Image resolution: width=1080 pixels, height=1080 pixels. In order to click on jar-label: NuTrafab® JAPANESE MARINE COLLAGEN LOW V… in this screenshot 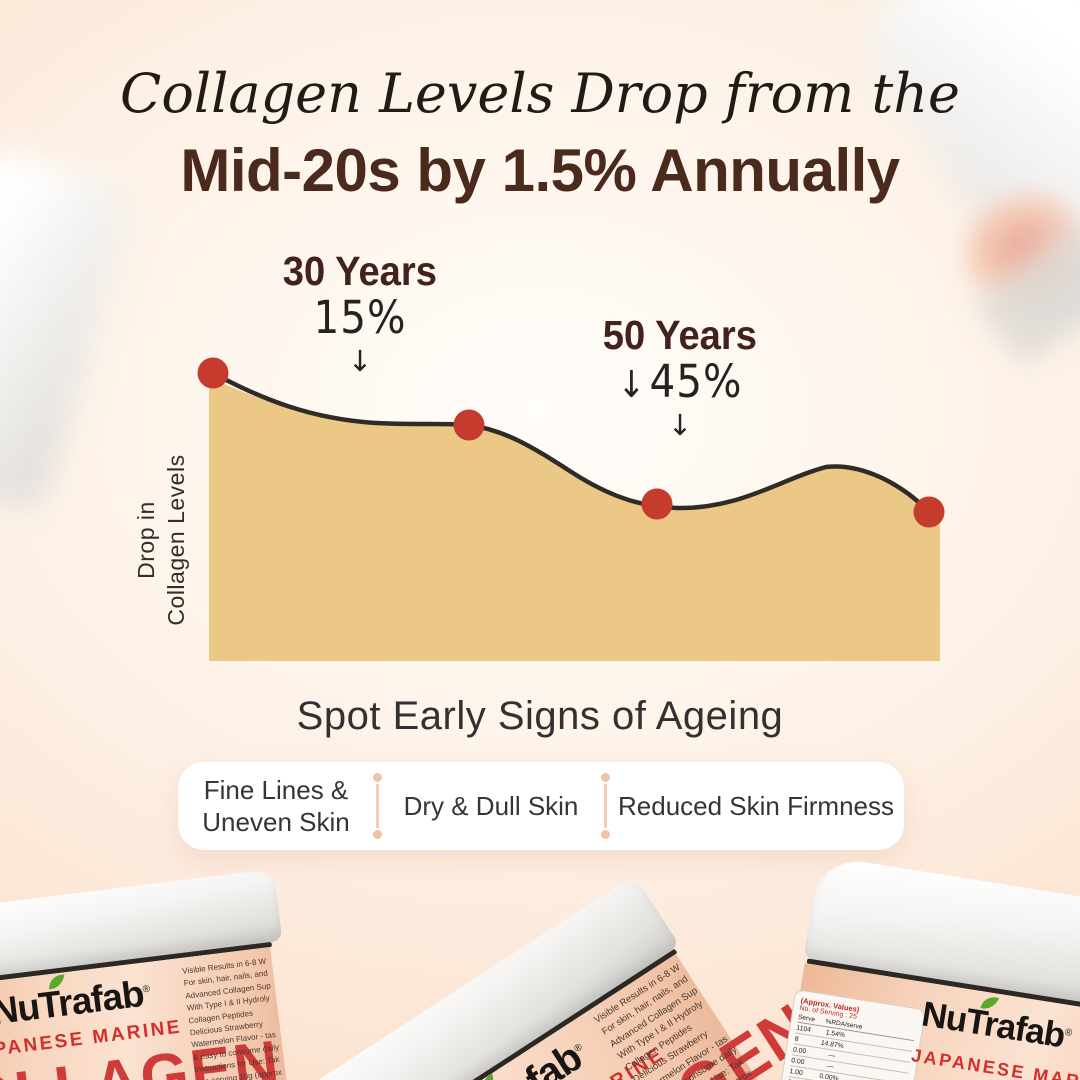, I will do `click(159, 1013)`.